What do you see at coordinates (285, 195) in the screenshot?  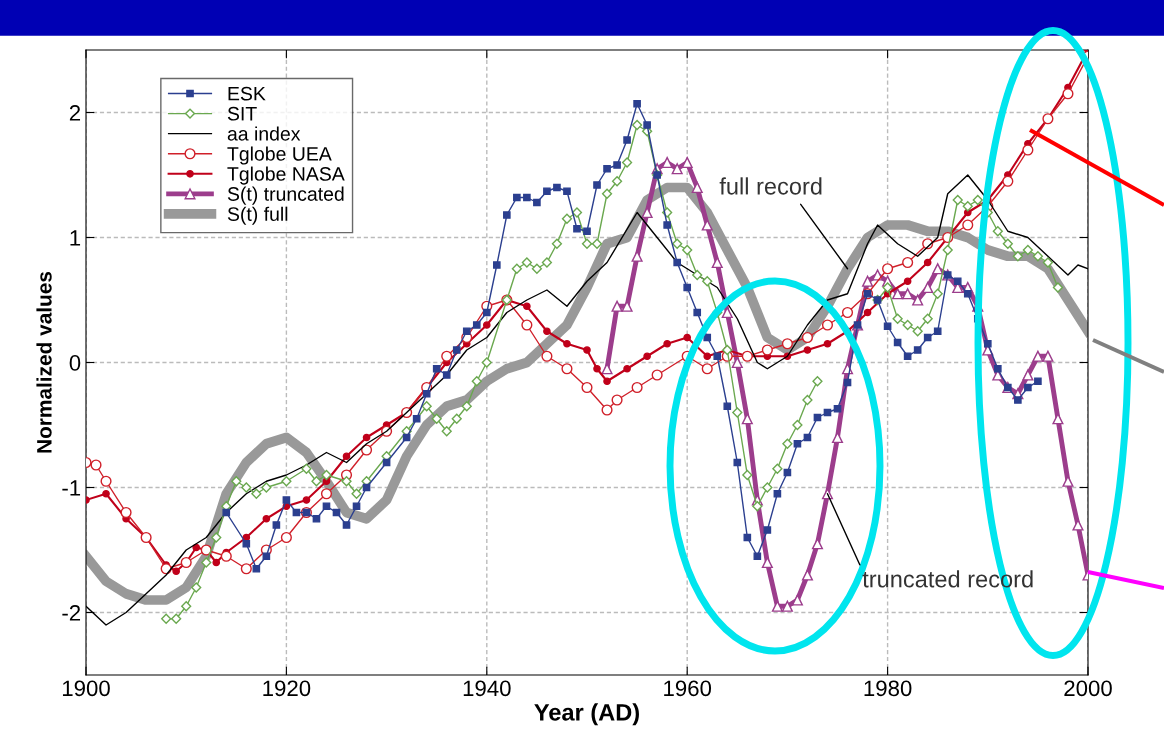 I see `legend-label: S(t) truncated` at bounding box center [285, 195].